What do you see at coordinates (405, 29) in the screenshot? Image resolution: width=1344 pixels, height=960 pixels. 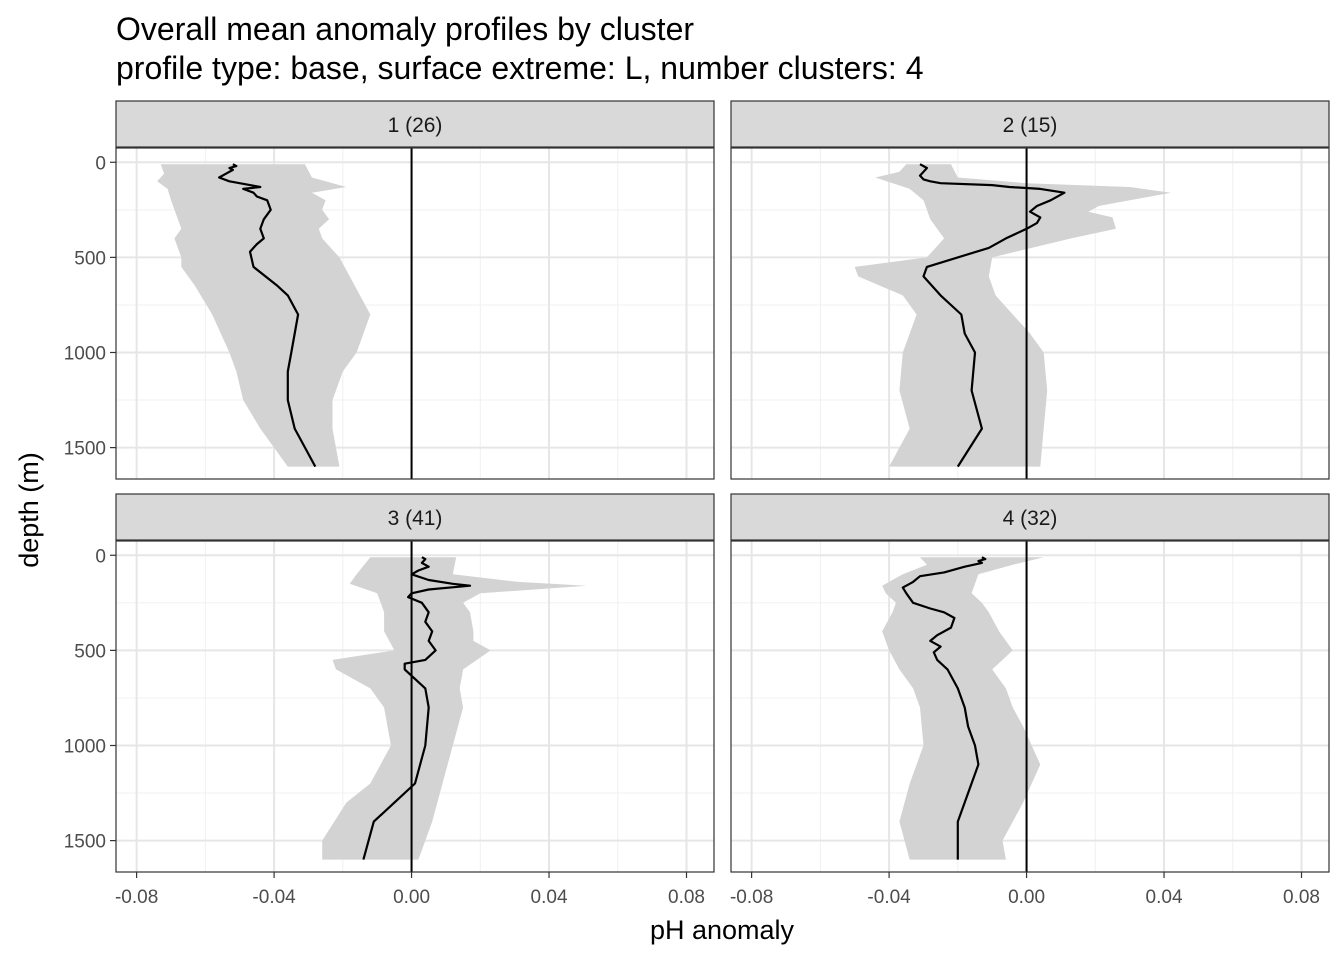 I see `chart-title: Overall mean anomaly profiles by cluster` at bounding box center [405, 29].